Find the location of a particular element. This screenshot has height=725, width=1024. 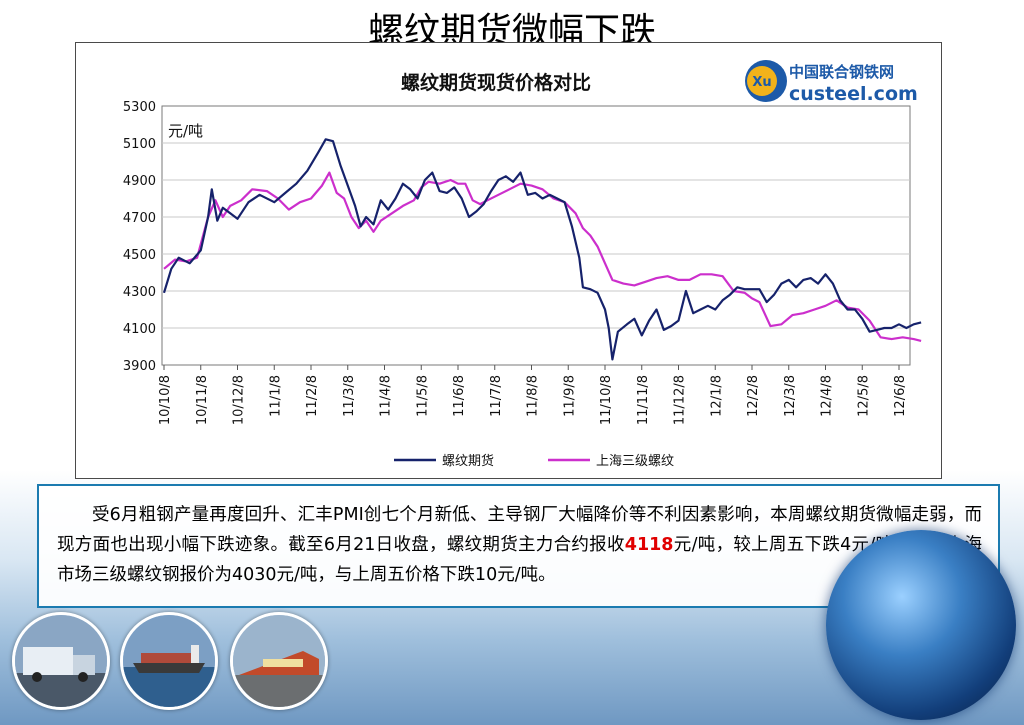

train-icon is located at coordinates (279, 661).